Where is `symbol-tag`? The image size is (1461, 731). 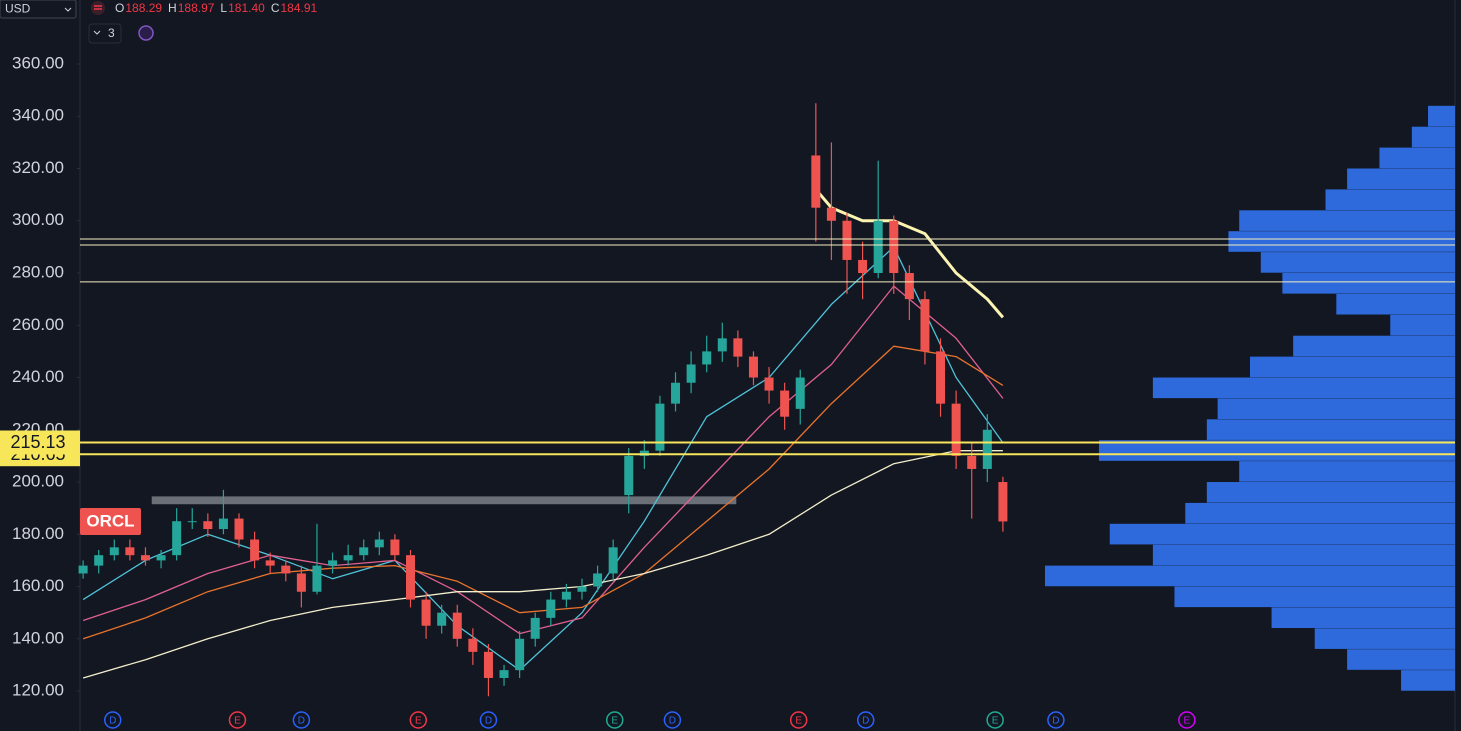
symbol-tag is located at coordinates (110, 521).